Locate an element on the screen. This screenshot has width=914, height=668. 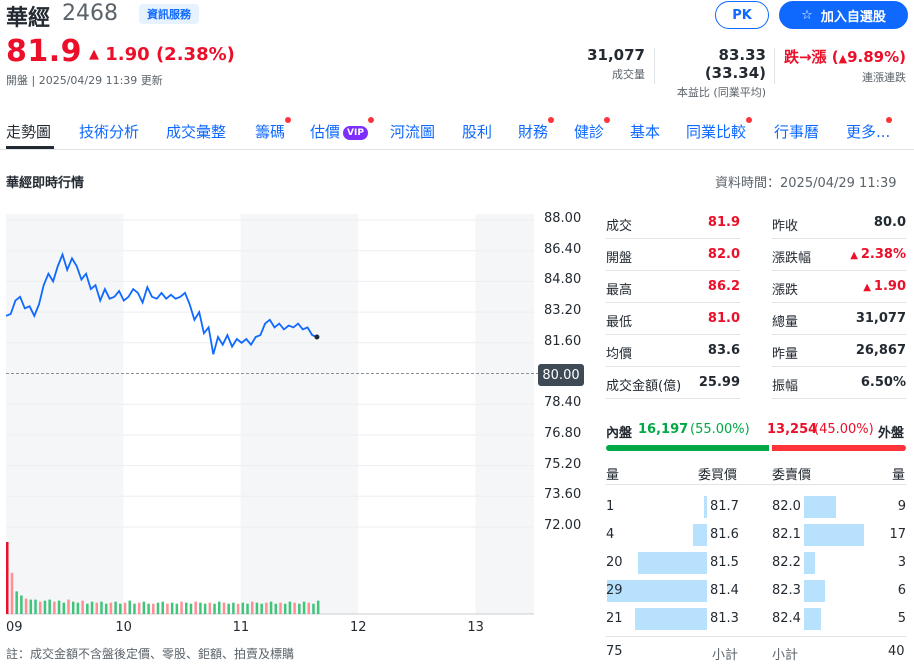
tab-label: 財務 is located at coordinates (533, 132).